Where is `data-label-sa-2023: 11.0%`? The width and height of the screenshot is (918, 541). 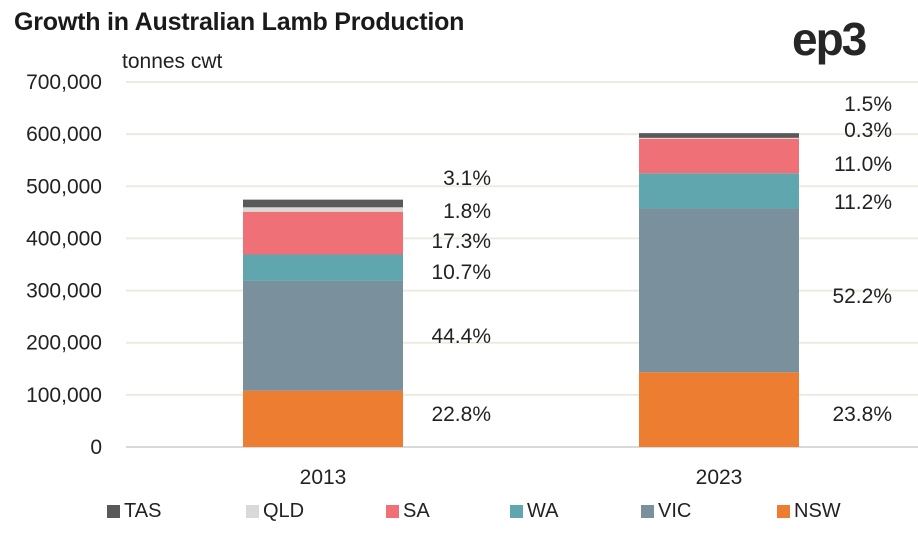
data-label-sa-2023: 11.0% is located at coordinates (863, 164).